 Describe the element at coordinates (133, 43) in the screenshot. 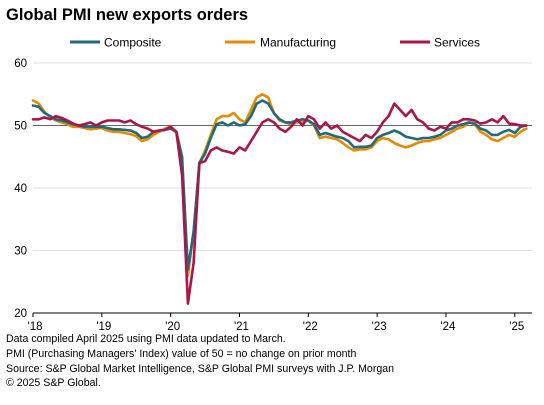

I see `legend-label-composite: Composite` at that location.